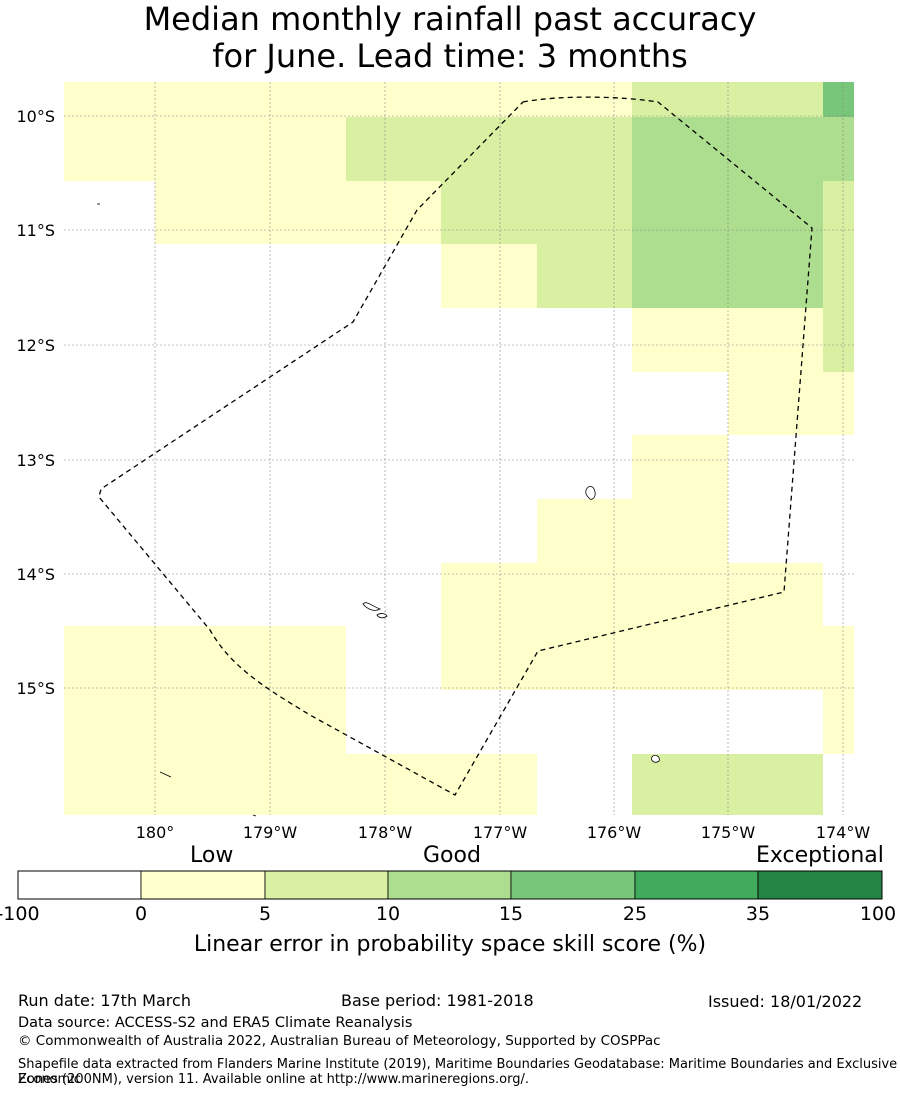 This screenshot has height=1095, width=900. Describe the element at coordinates (388, 914) in the screenshot. I see `colorbar-tick: 10` at that location.